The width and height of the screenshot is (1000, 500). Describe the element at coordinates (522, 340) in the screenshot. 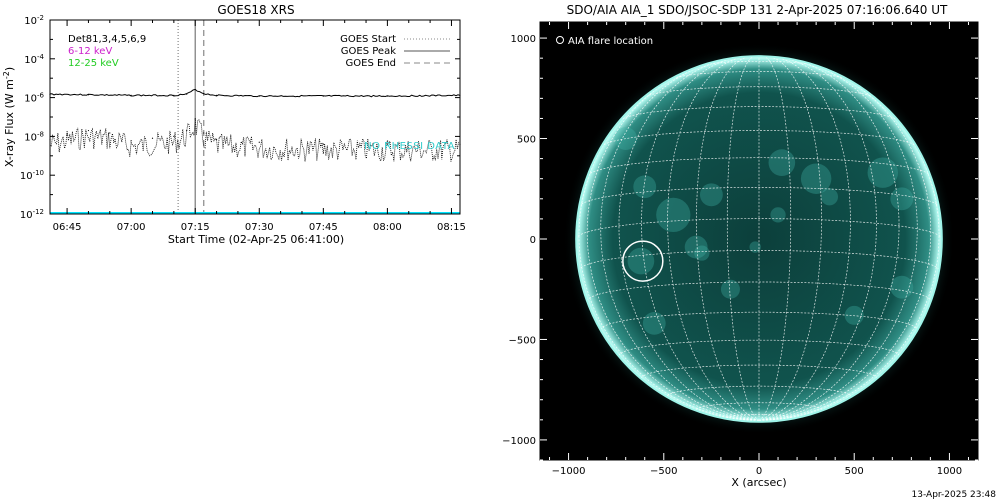

I see `aia-y-tick-label: −500` at that location.